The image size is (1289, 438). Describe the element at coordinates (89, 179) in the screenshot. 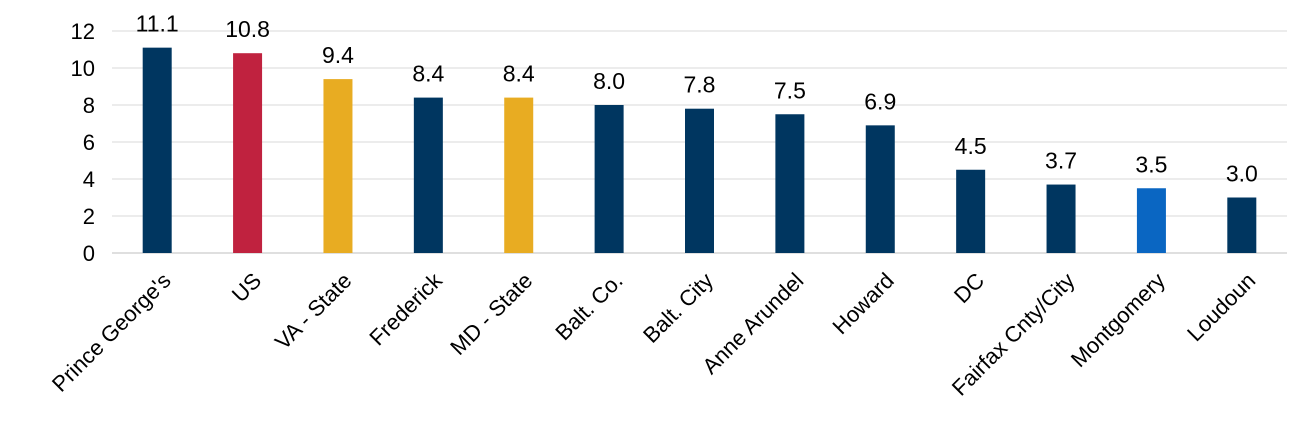

I see `y-tick-label: 4` at that location.